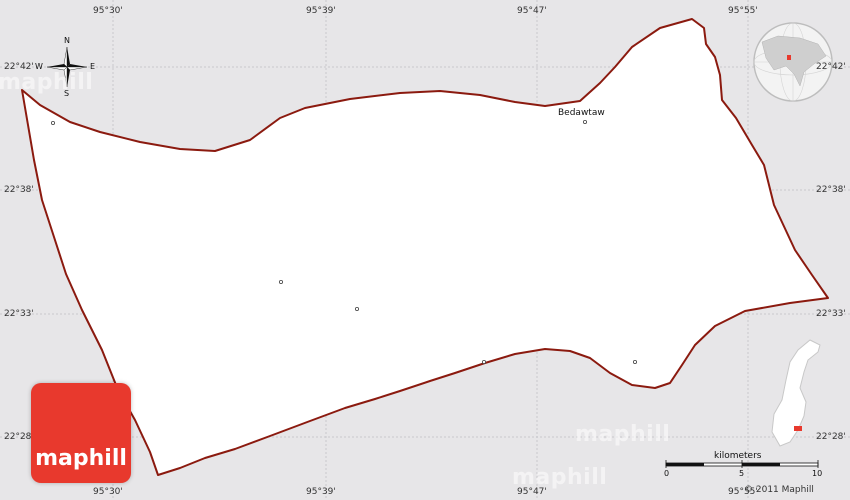 The width and height of the screenshot is (850, 500). I want to click on longitude-label-bottom: 95°55', so click(743, 492).